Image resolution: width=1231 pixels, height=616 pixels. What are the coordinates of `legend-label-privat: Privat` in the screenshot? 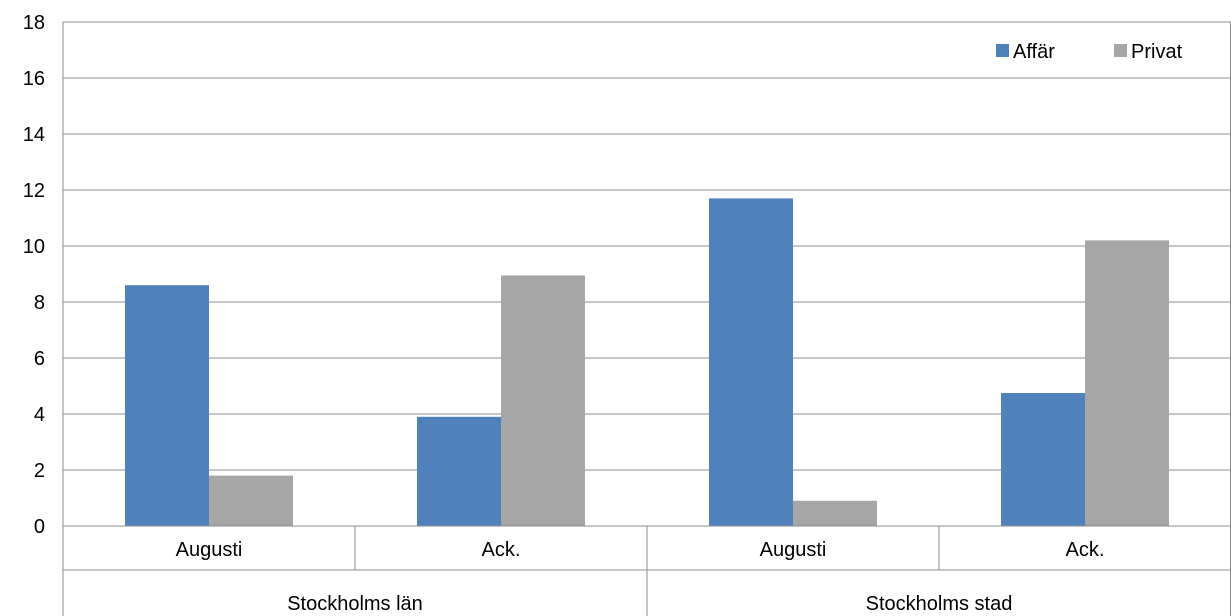 It's located at (1157, 52).